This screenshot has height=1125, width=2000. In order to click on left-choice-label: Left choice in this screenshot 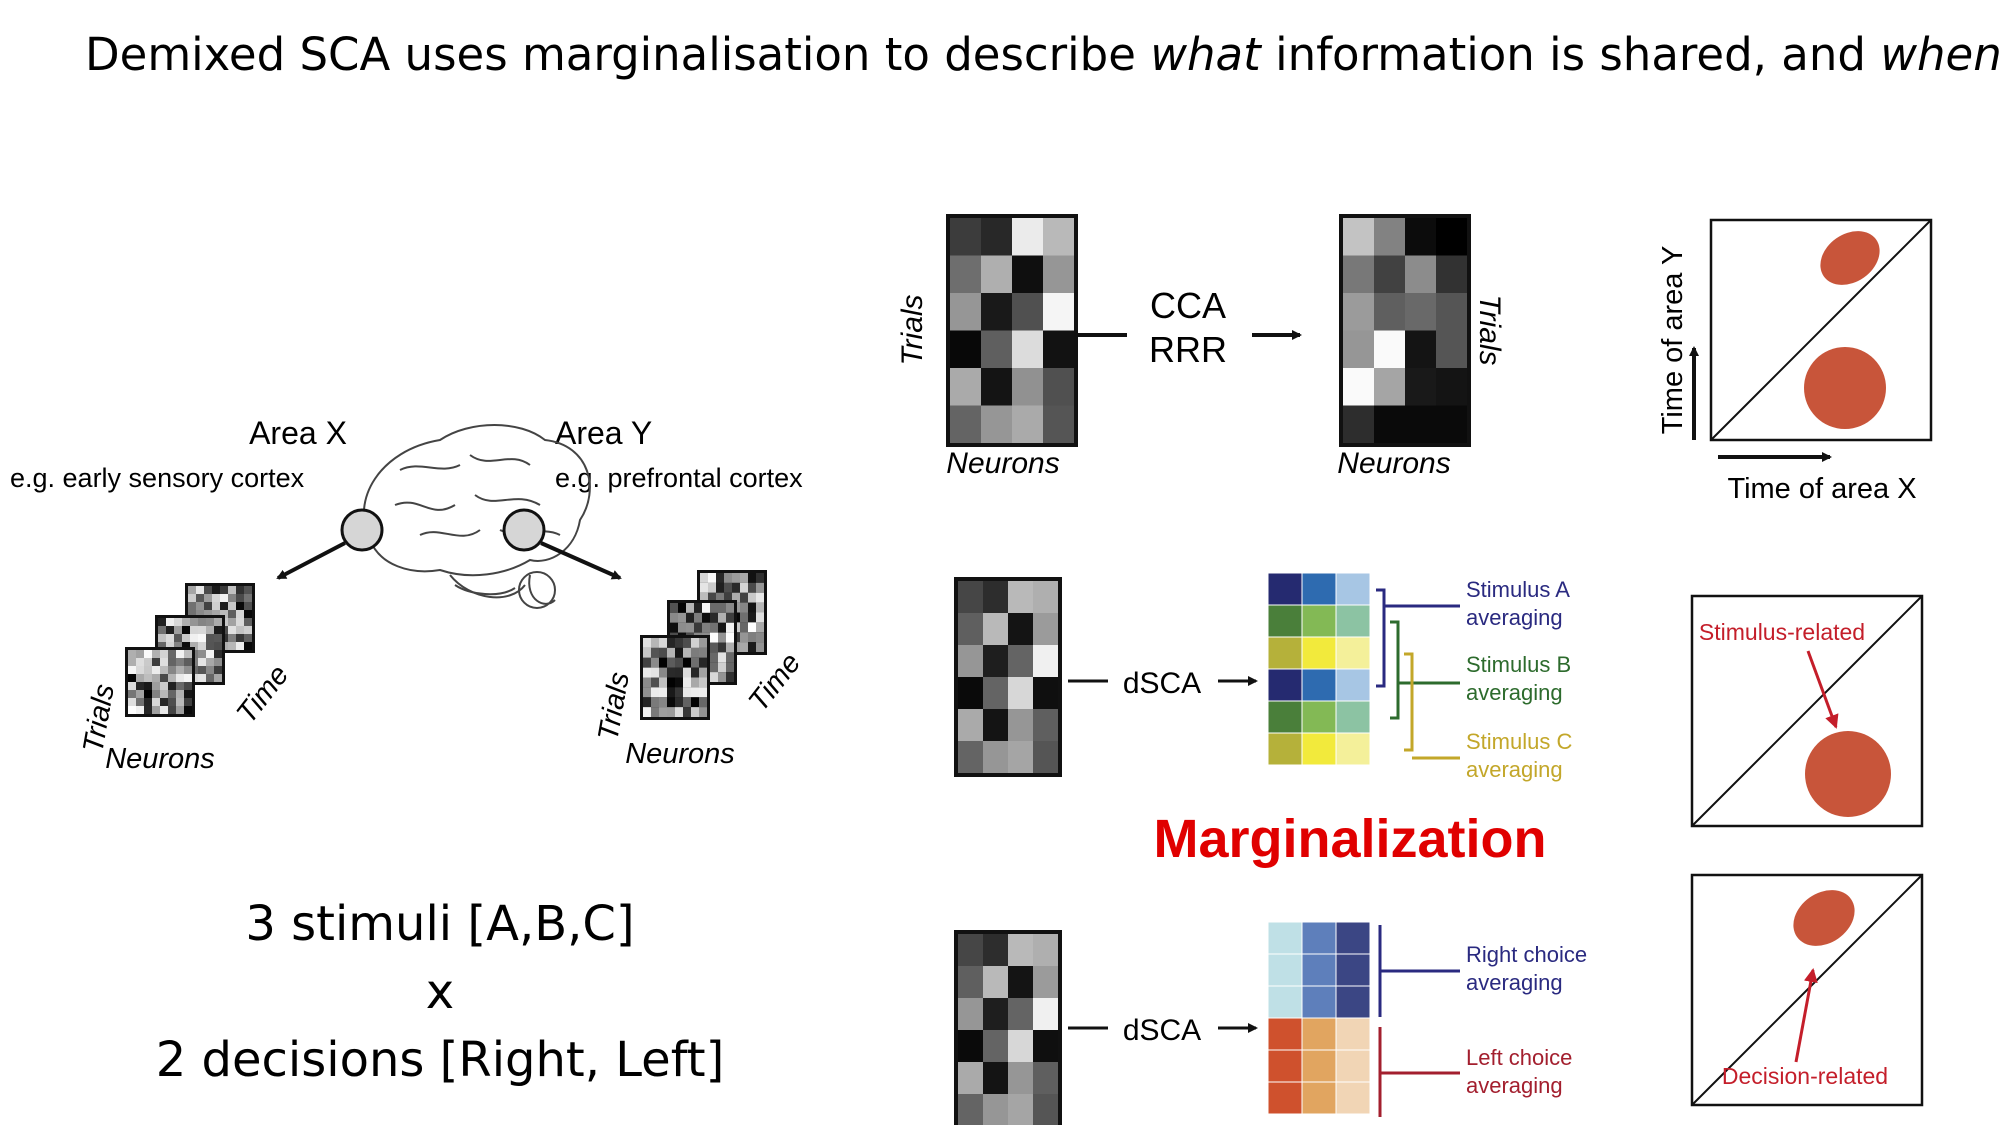, I will do `click(1519, 1057)`.